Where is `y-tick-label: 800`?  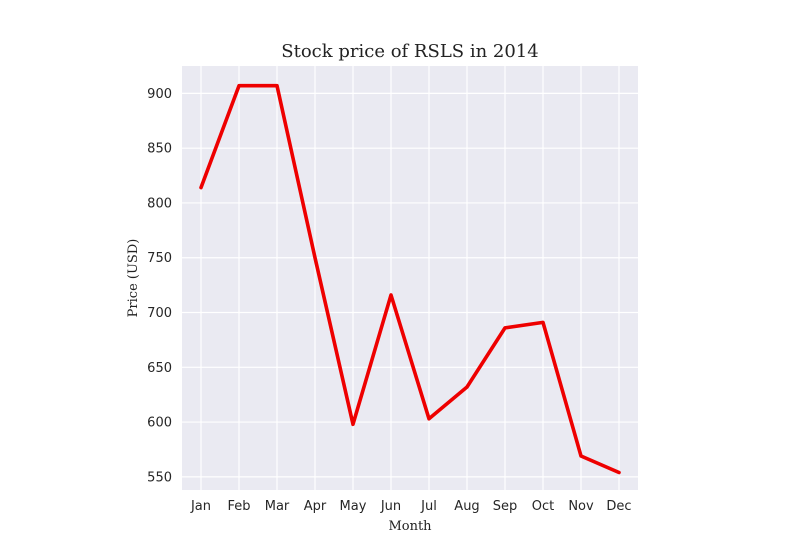 y-tick-label: 800 is located at coordinates (159, 203).